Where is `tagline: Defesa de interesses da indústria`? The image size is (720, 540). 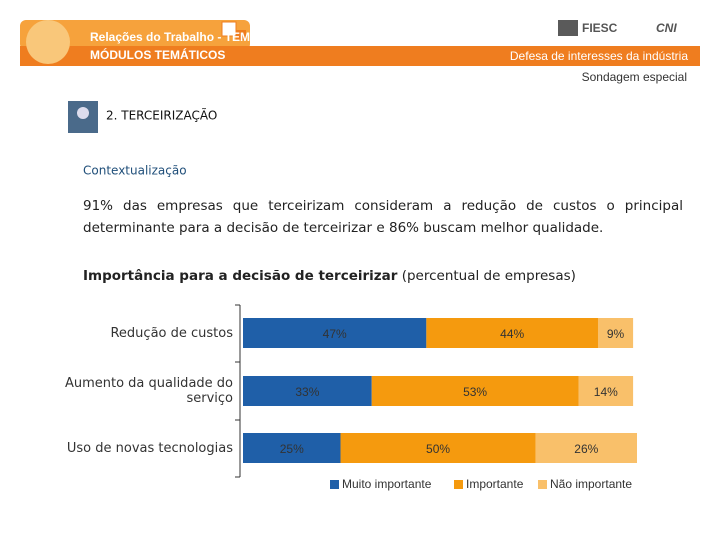 tagline: Defesa de interesses da indústria is located at coordinates (599, 56).